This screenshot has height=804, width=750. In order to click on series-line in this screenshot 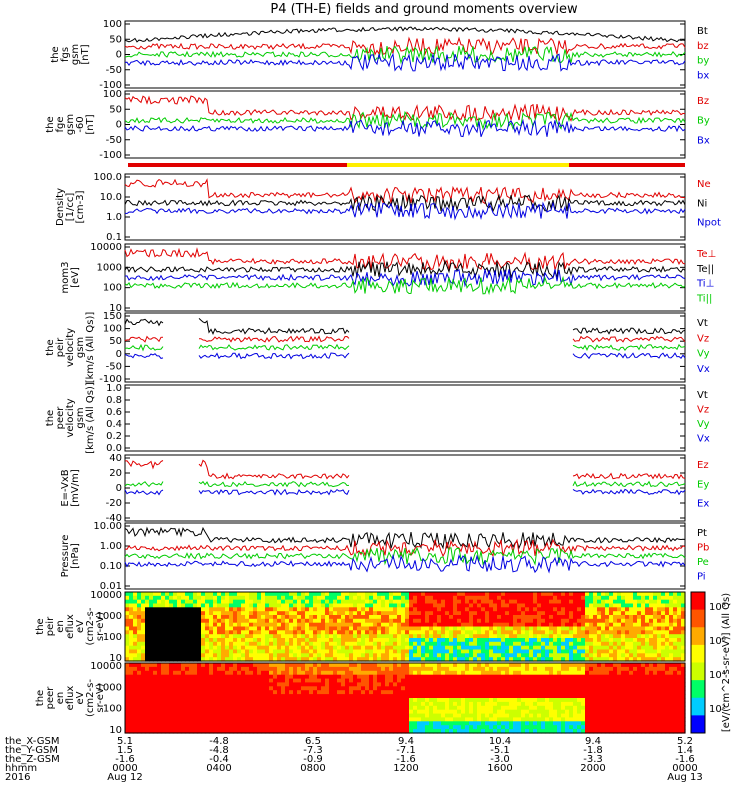, I will do `click(405, 277)`.